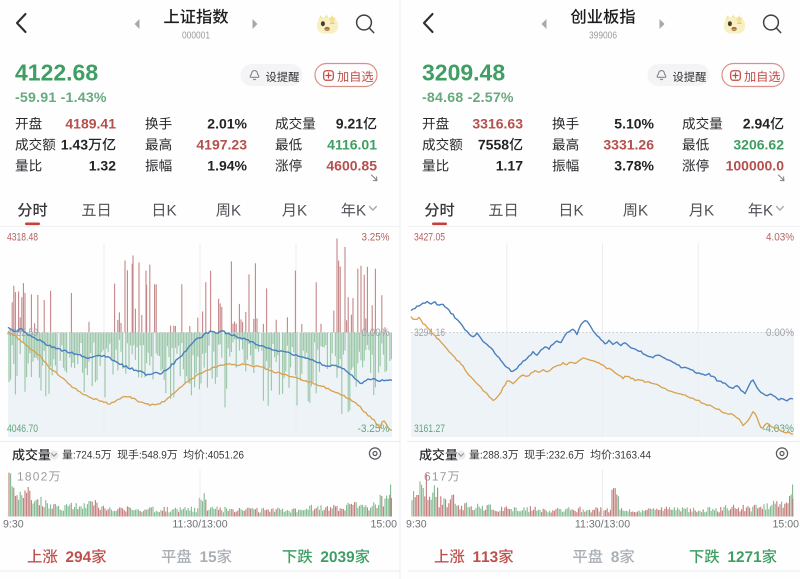 Image resolution: width=800 pixels, height=579 pixels. Describe the element at coordinates (497, 124) in the screenshot. I see `svg-text: 3316.63` at that location.